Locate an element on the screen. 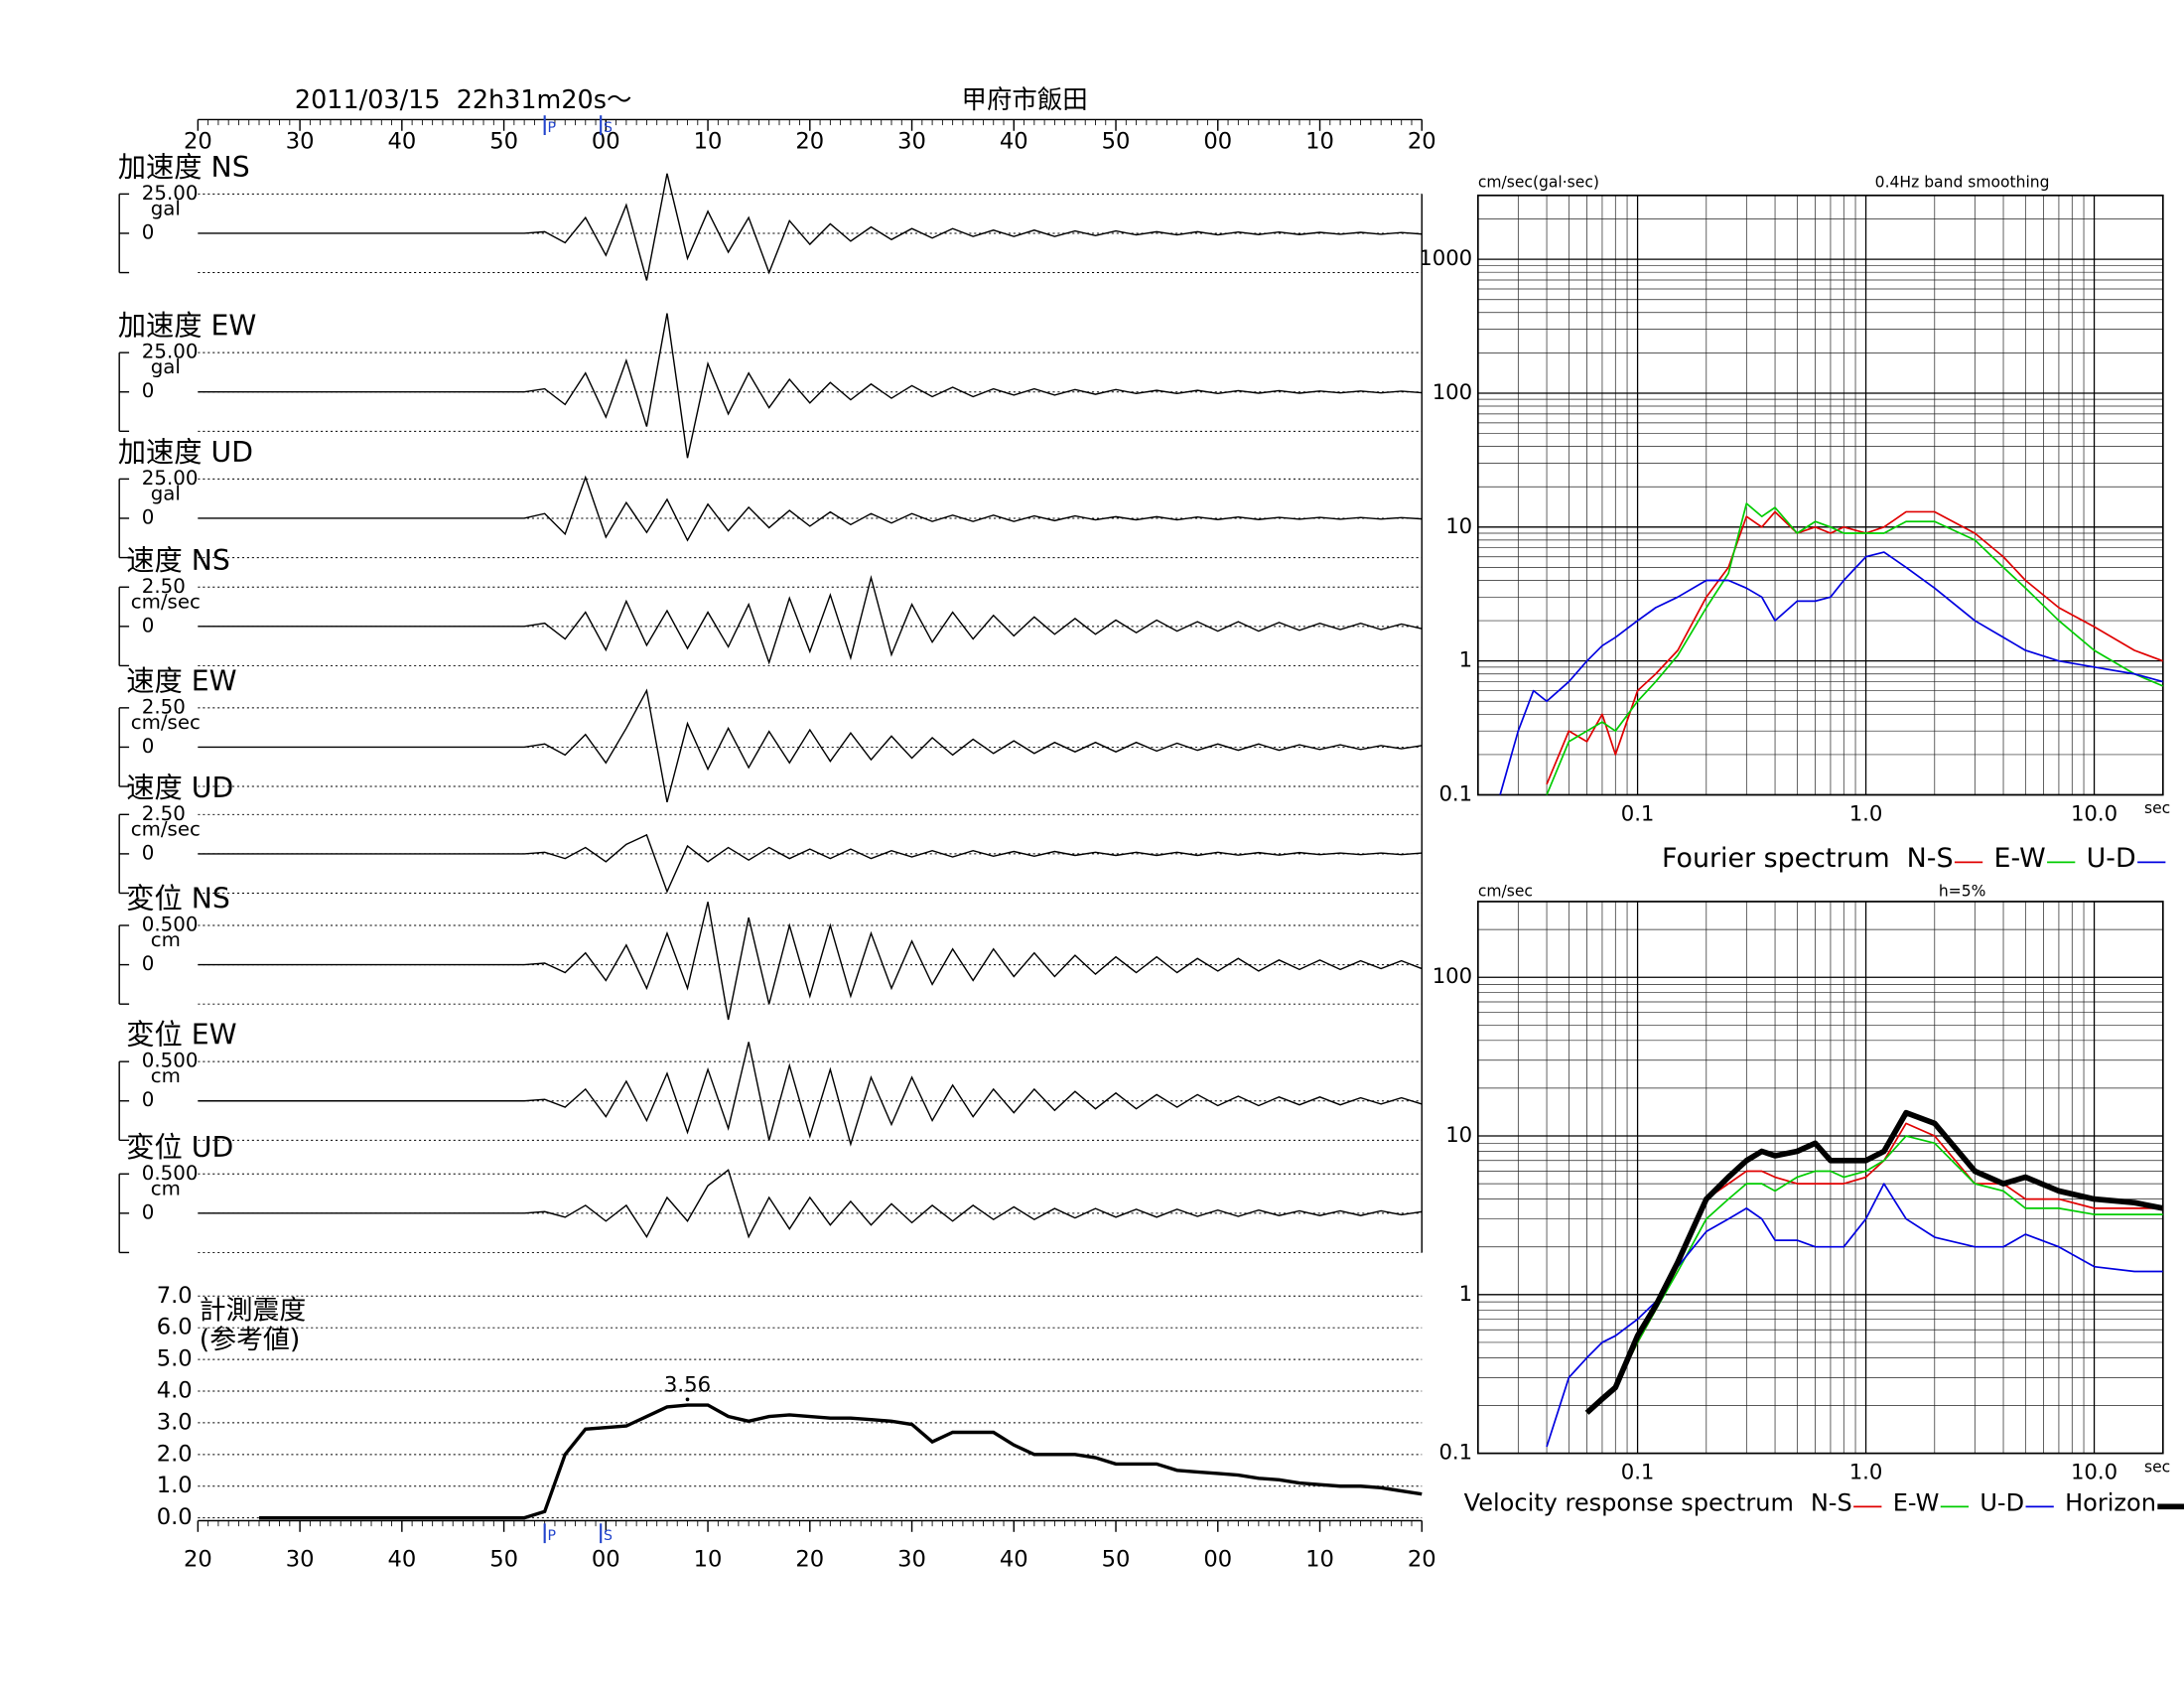  trace-label: 変位 NS is located at coordinates (178, 899).